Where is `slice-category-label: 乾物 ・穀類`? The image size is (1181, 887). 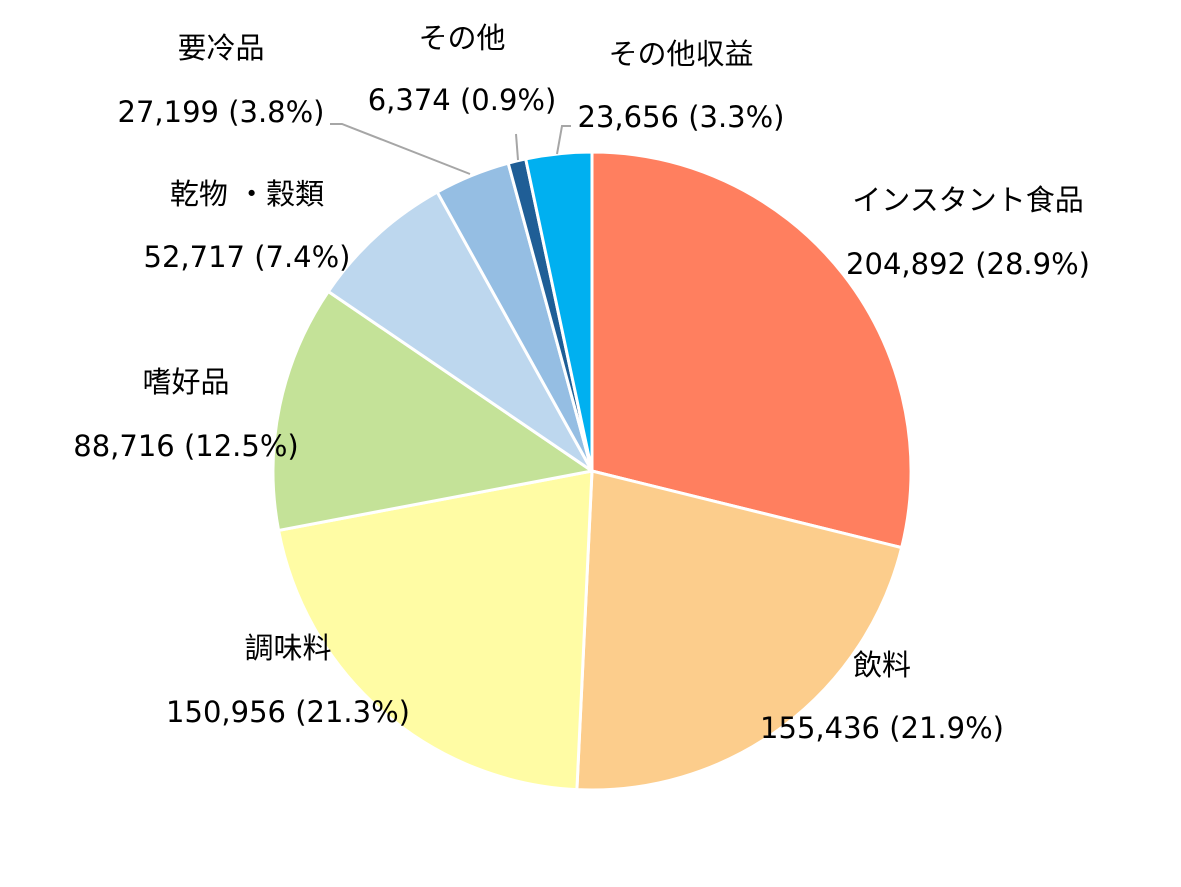
slice-category-label: 乾物 ・穀類 is located at coordinates (247, 194).